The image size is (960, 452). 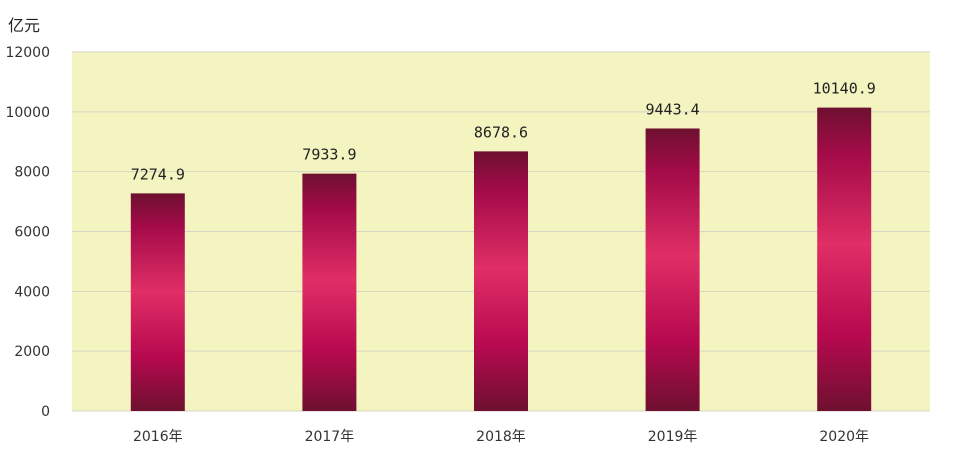 I want to click on data-label: 7933.9, so click(x=329, y=155).